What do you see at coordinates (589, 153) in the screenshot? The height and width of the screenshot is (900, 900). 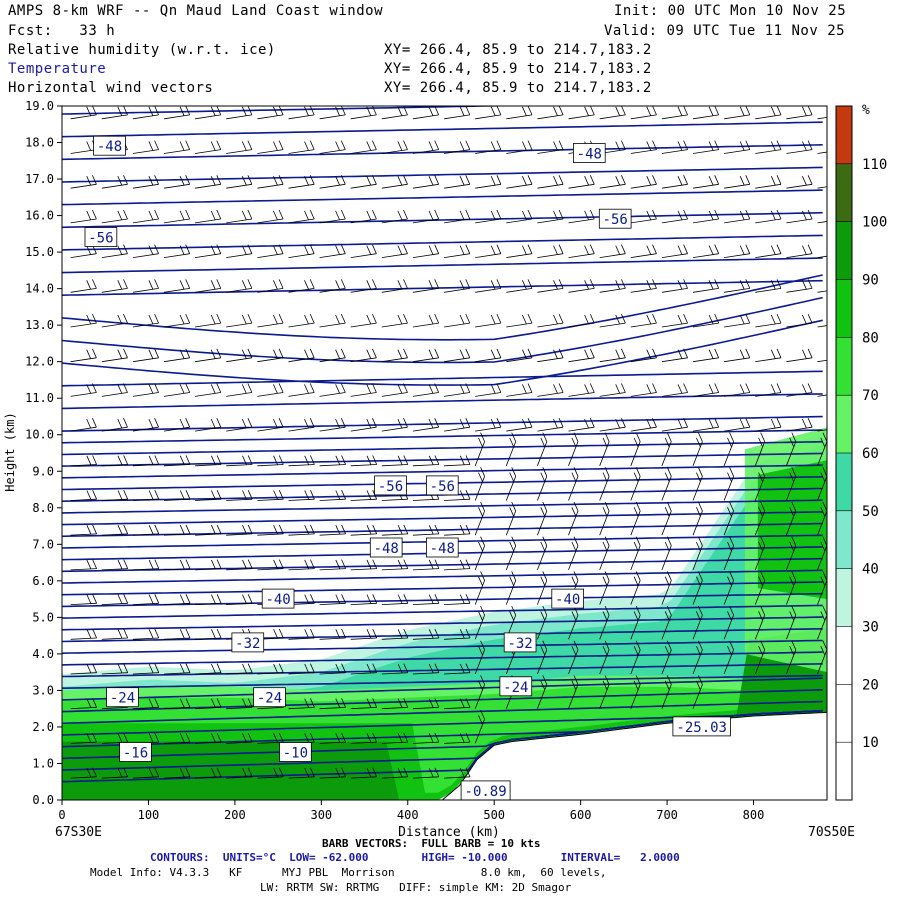 I see `contour-label-box` at bounding box center [589, 153].